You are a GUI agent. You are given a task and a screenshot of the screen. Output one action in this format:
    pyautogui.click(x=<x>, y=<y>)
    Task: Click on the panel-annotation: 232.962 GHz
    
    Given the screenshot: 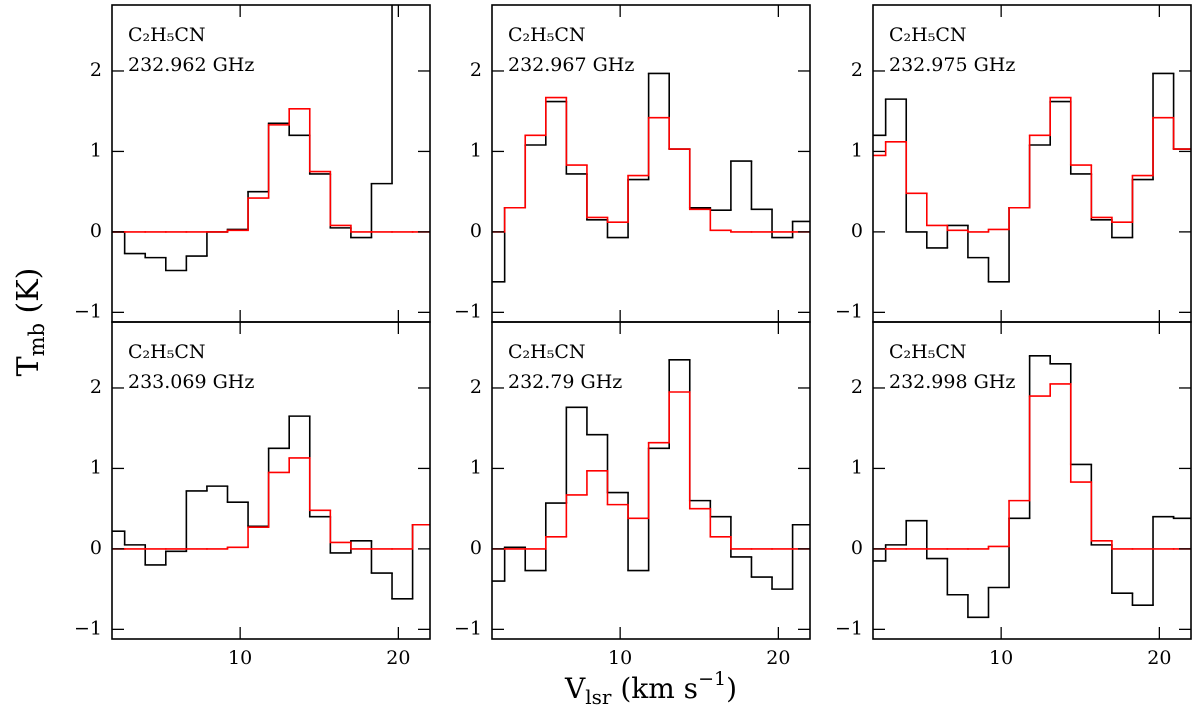 What is the action you would take?
    pyautogui.click(x=191, y=65)
    